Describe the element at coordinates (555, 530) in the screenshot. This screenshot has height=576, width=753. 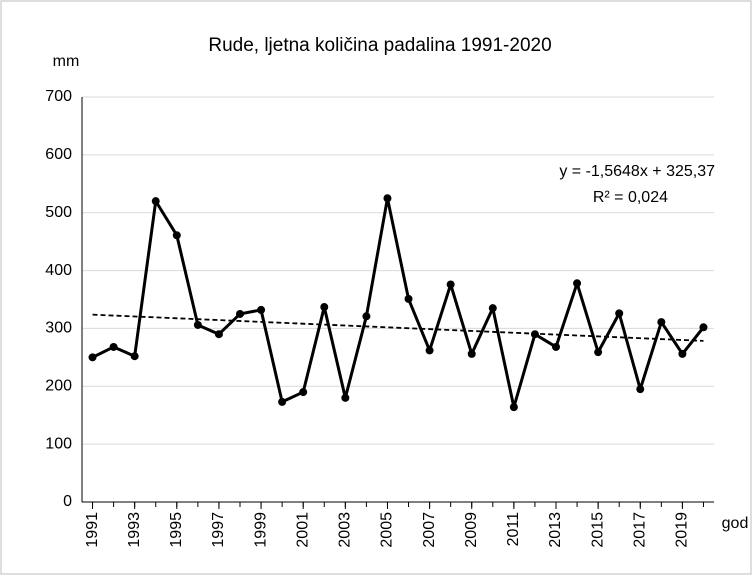
I see `x-tick-label: 2013` at that location.